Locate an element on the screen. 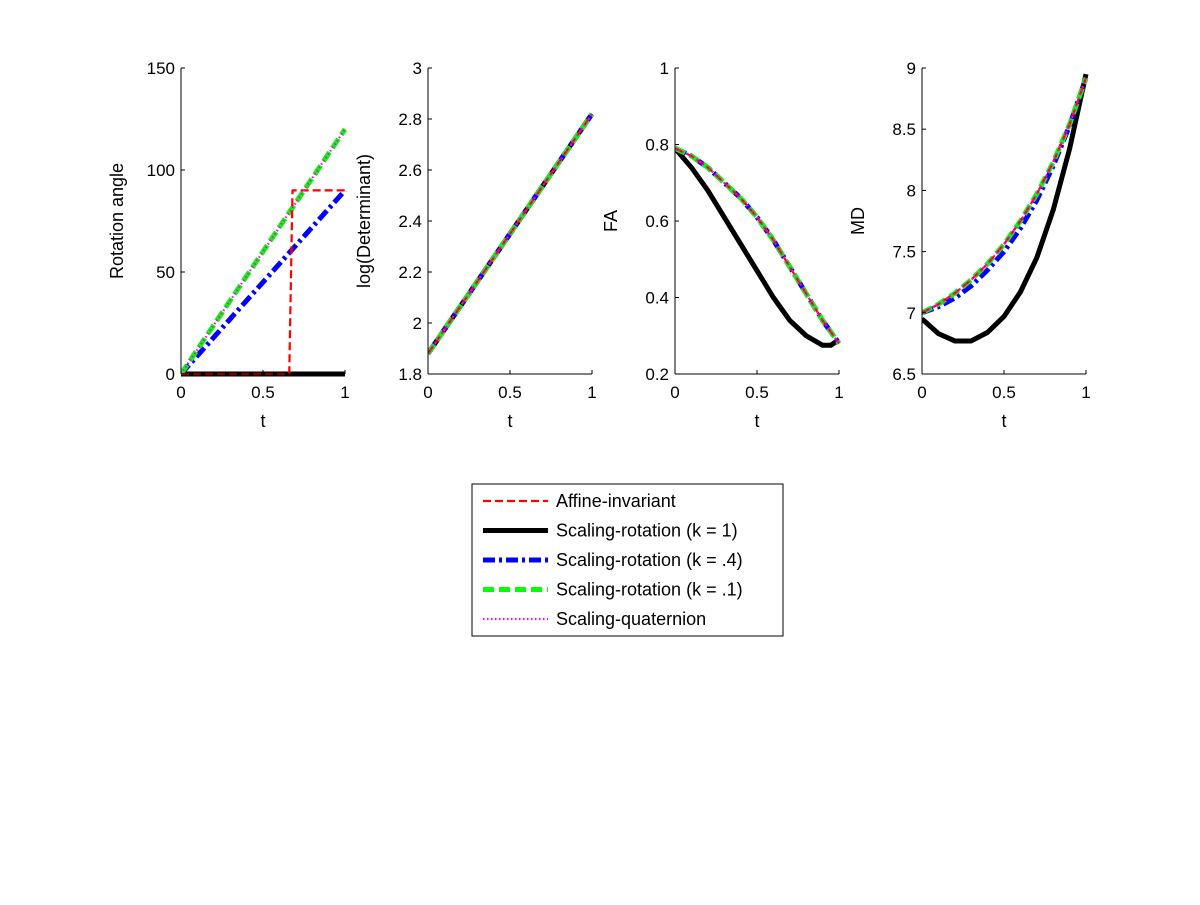 This screenshot has width=1200, height=905. y-tick-label: 3 is located at coordinates (417, 68).